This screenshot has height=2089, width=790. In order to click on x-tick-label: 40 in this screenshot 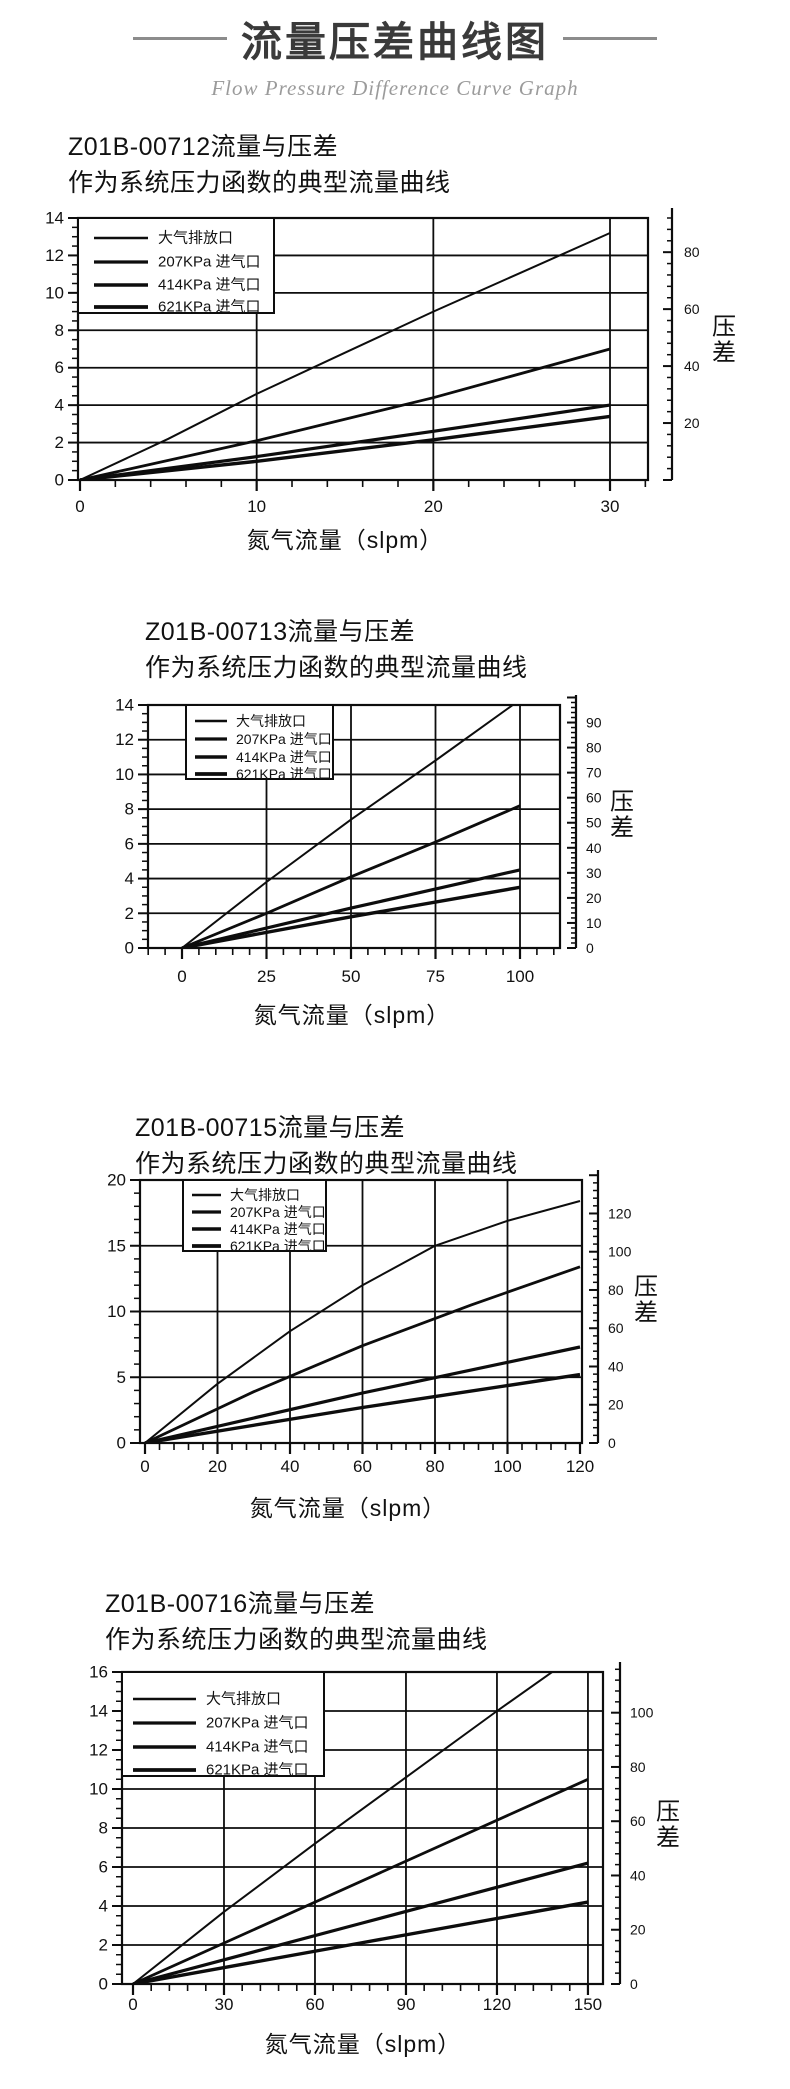, I will do `click(290, 1466)`.